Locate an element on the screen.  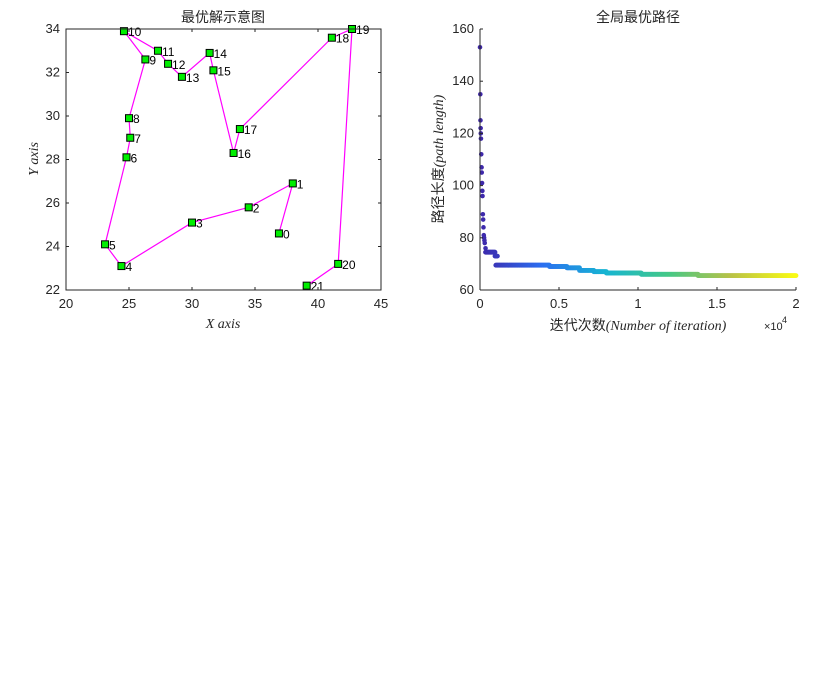
route-y-tick-label-24: 24 is located at coordinates (53, 246).